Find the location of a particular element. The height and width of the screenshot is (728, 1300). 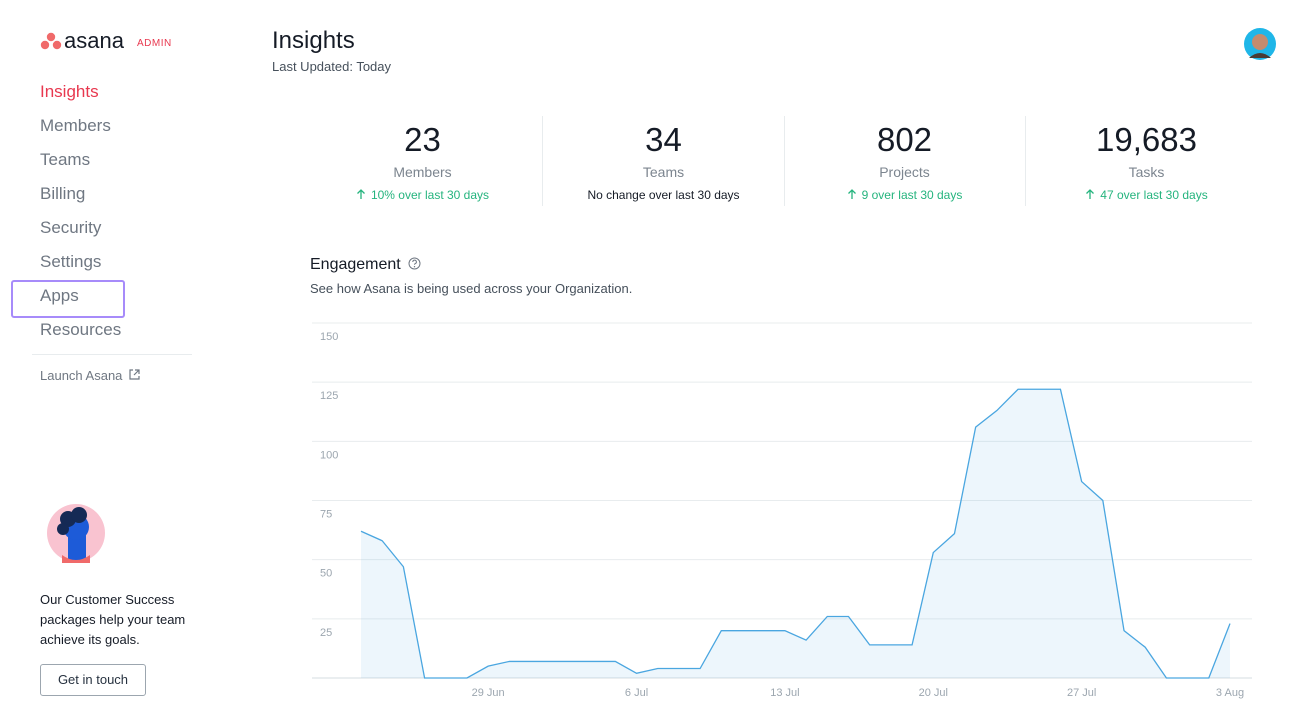

x-tick-label: 3 Aug is located at coordinates (1230, 693).